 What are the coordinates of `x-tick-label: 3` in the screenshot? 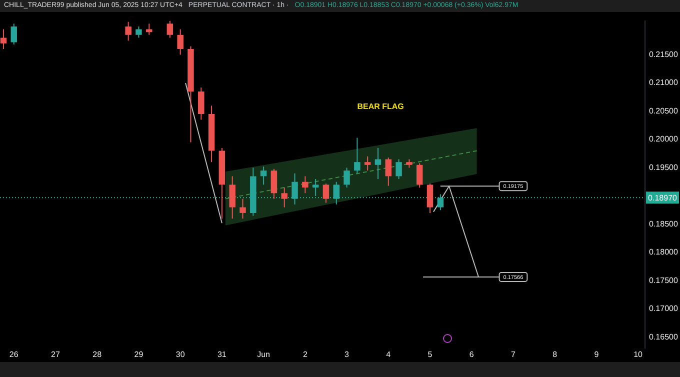 It's located at (347, 355).